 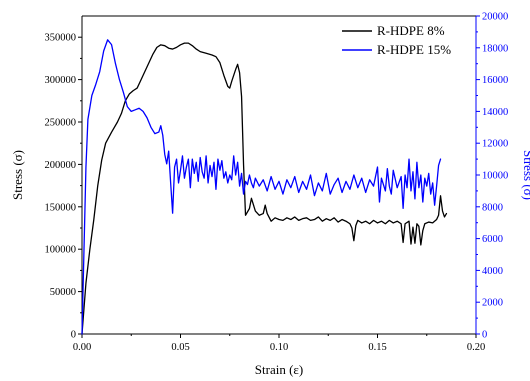 What do you see at coordinates (492, 271) in the screenshot?
I see `y-right-tick-label: 4000` at bounding box center [492, 271].